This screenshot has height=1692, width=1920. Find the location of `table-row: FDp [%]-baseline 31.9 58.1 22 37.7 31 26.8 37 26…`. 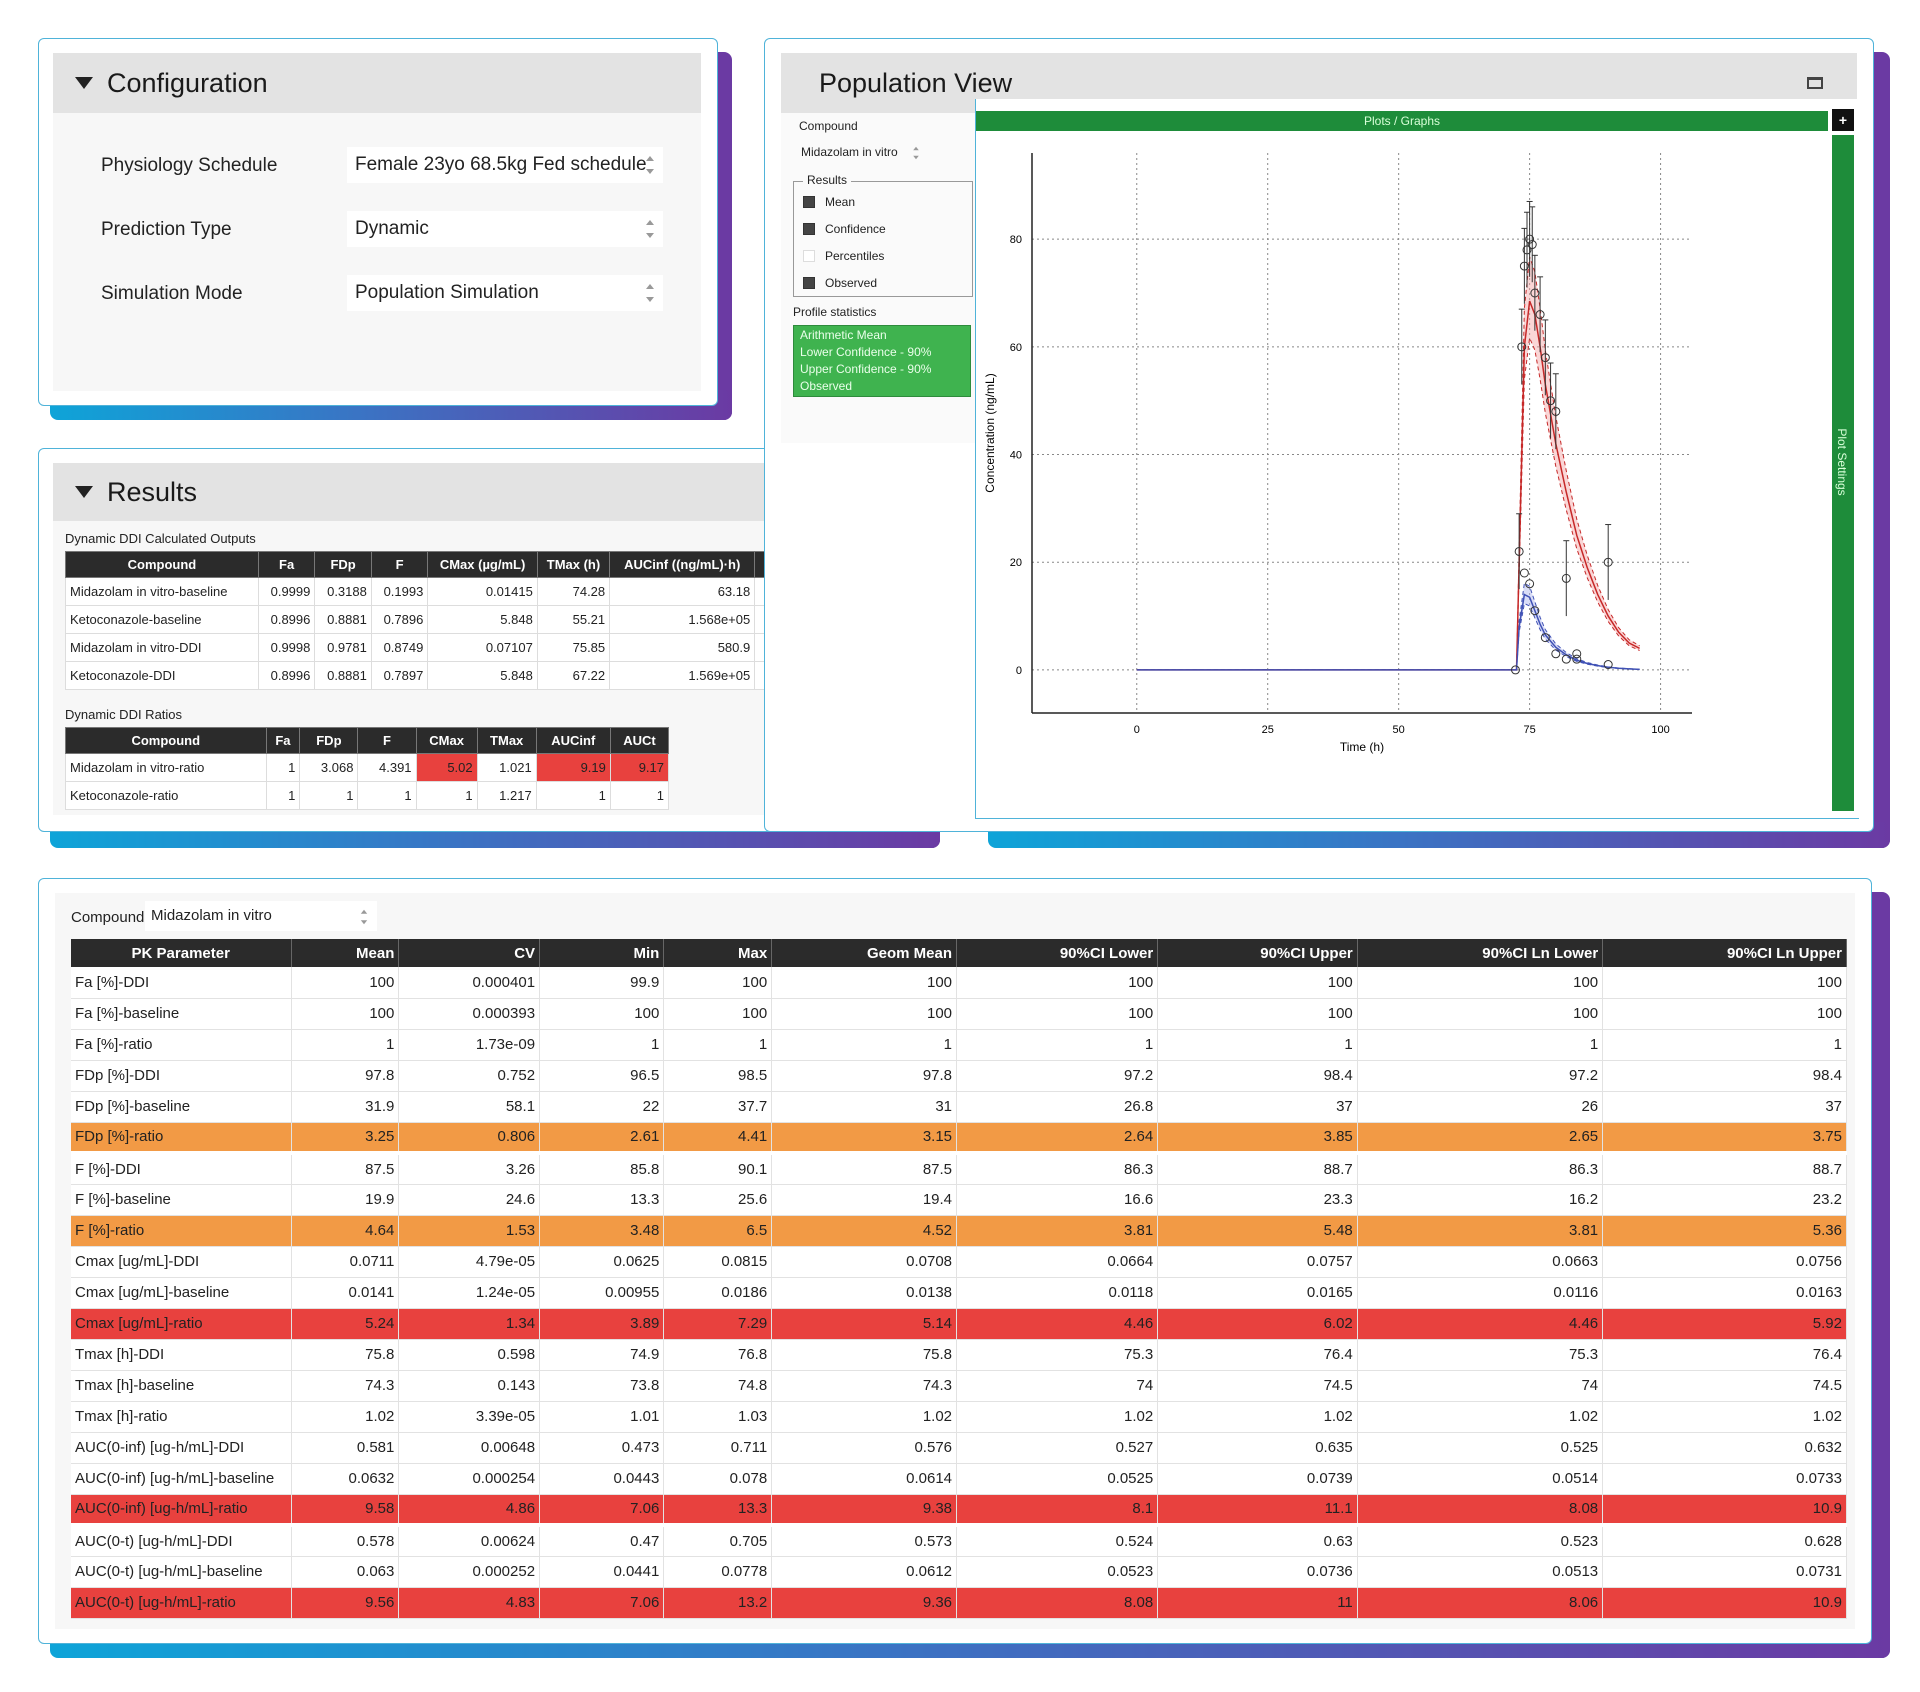

table-row: FDp [%]-baseline 31.9 58.1 22 37.7 31 26.8 37 26… is located at coordinates (959, 1107).